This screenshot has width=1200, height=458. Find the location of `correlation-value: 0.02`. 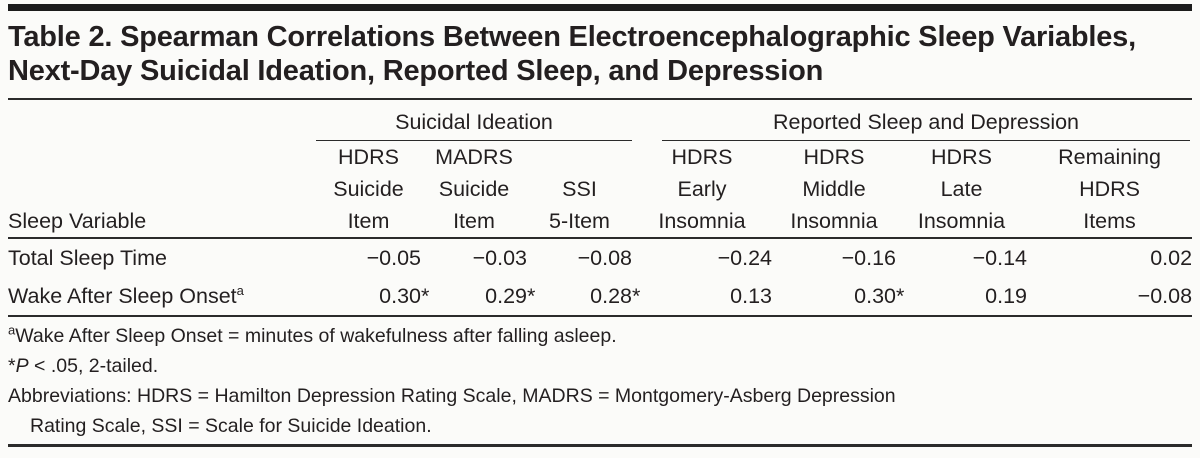

correlation-value: 0.02 is located at coordinates (1171, 258).